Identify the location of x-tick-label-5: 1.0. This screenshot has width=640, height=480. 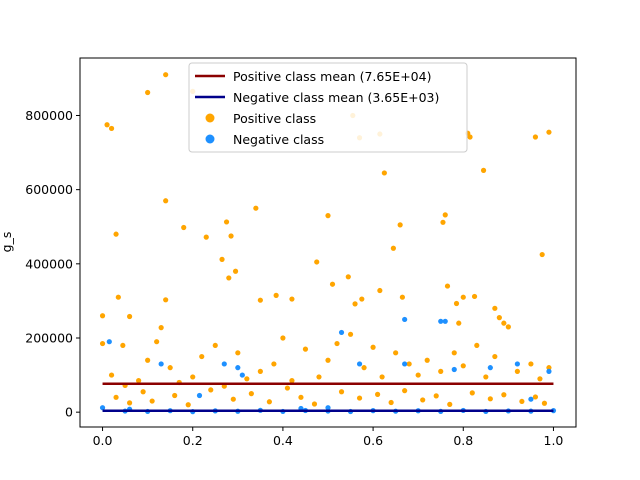
(554, 440).